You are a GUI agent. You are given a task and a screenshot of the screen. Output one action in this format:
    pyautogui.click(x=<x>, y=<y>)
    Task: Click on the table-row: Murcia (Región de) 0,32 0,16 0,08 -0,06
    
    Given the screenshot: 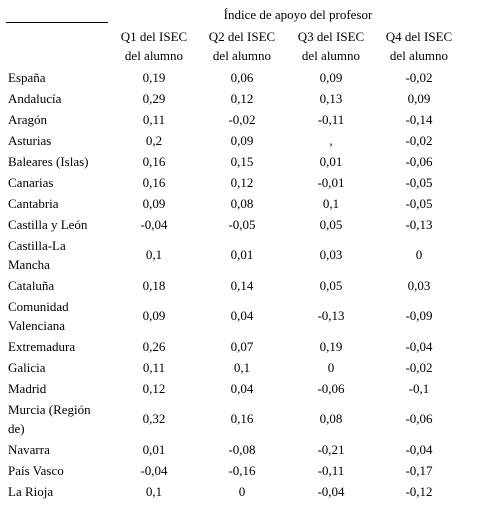 What is the action you would take?
    pyautogui.click(x=242, y=419)
    